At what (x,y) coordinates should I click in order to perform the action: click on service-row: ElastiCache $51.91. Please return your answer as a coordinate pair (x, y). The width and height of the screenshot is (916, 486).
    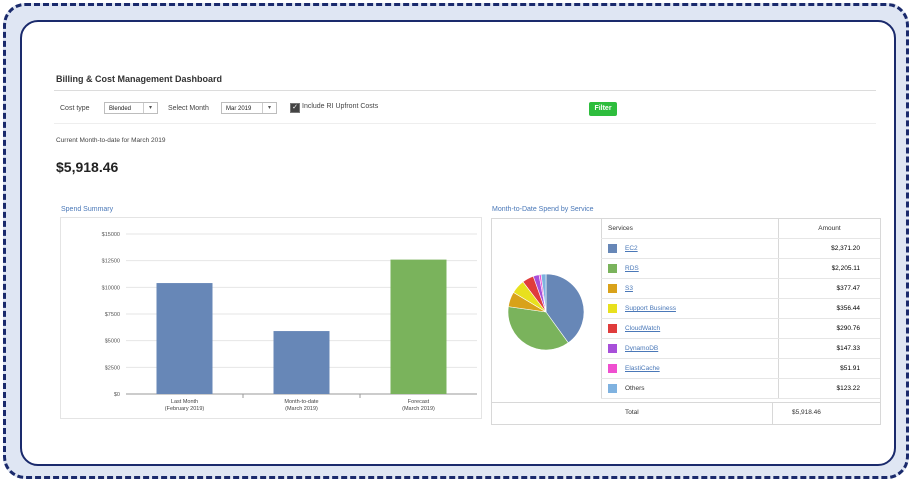
    Looking at the image, I should click on (740, 368).